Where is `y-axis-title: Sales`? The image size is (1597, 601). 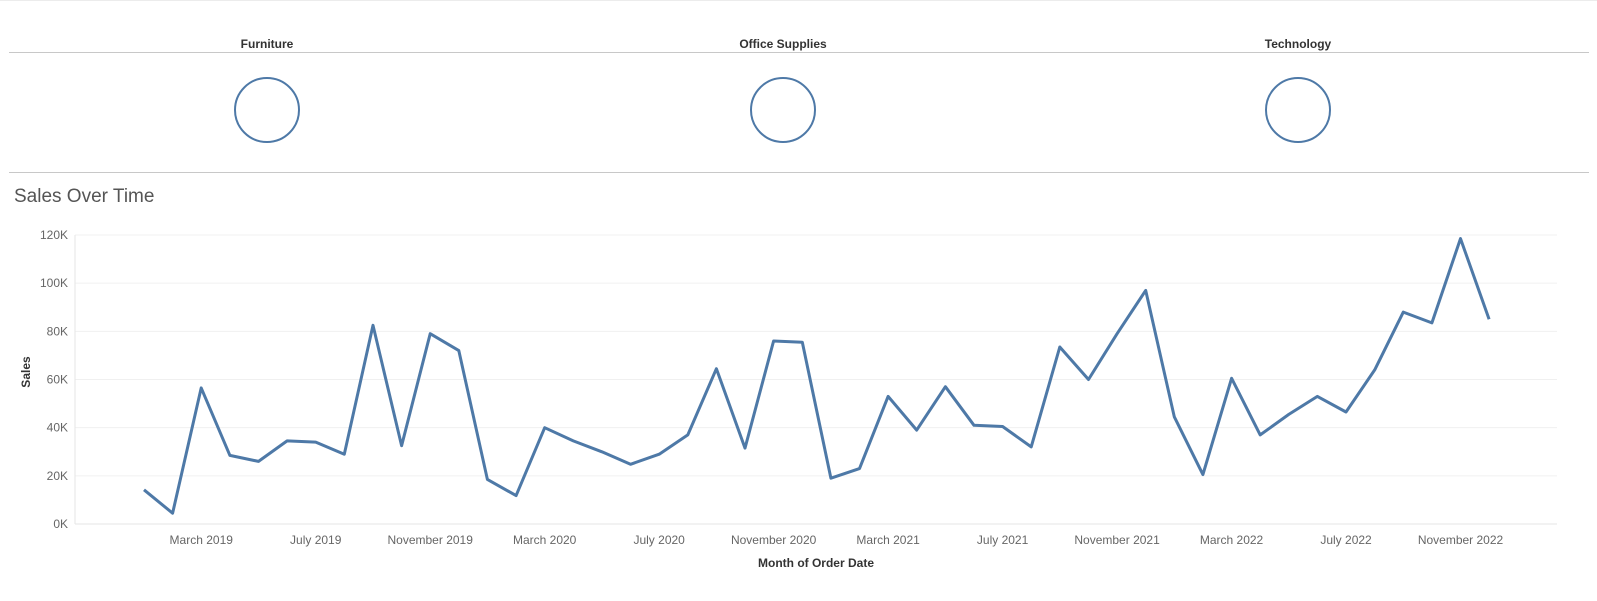 y-axis-title: Sales is located at coordinates (26, 372).